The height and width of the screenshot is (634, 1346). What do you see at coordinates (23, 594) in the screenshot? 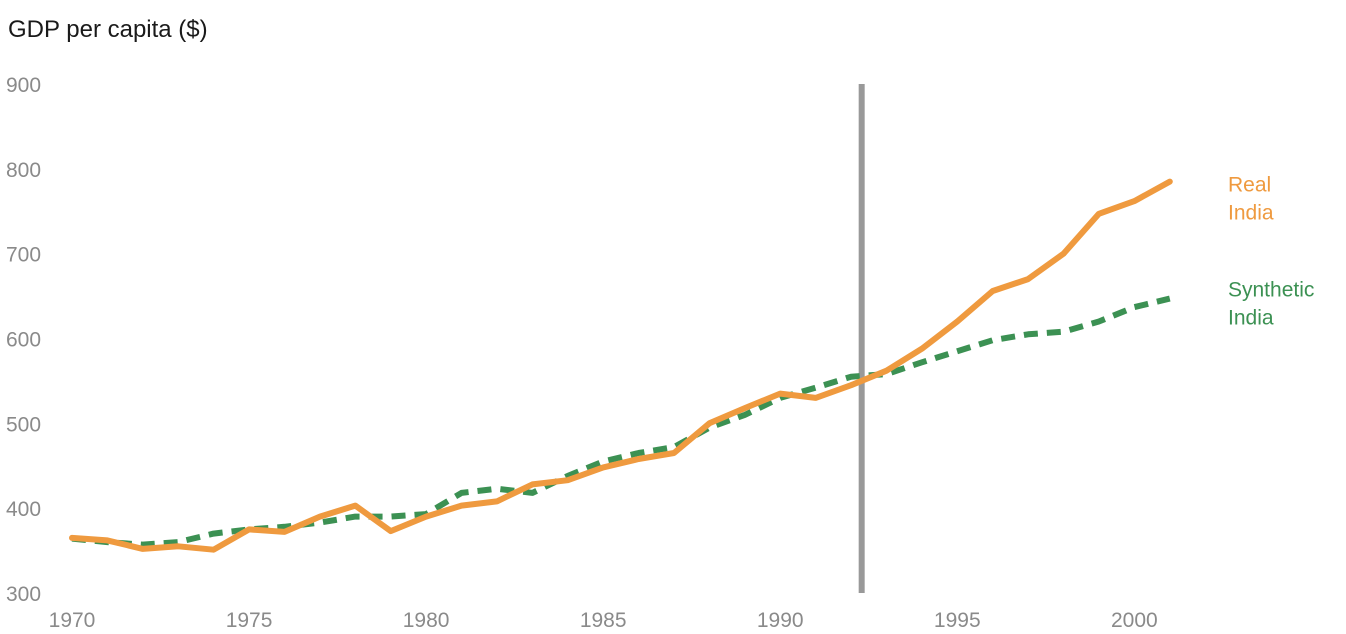
I see `y-tick-label: 300` at bounding box center [23, 594].